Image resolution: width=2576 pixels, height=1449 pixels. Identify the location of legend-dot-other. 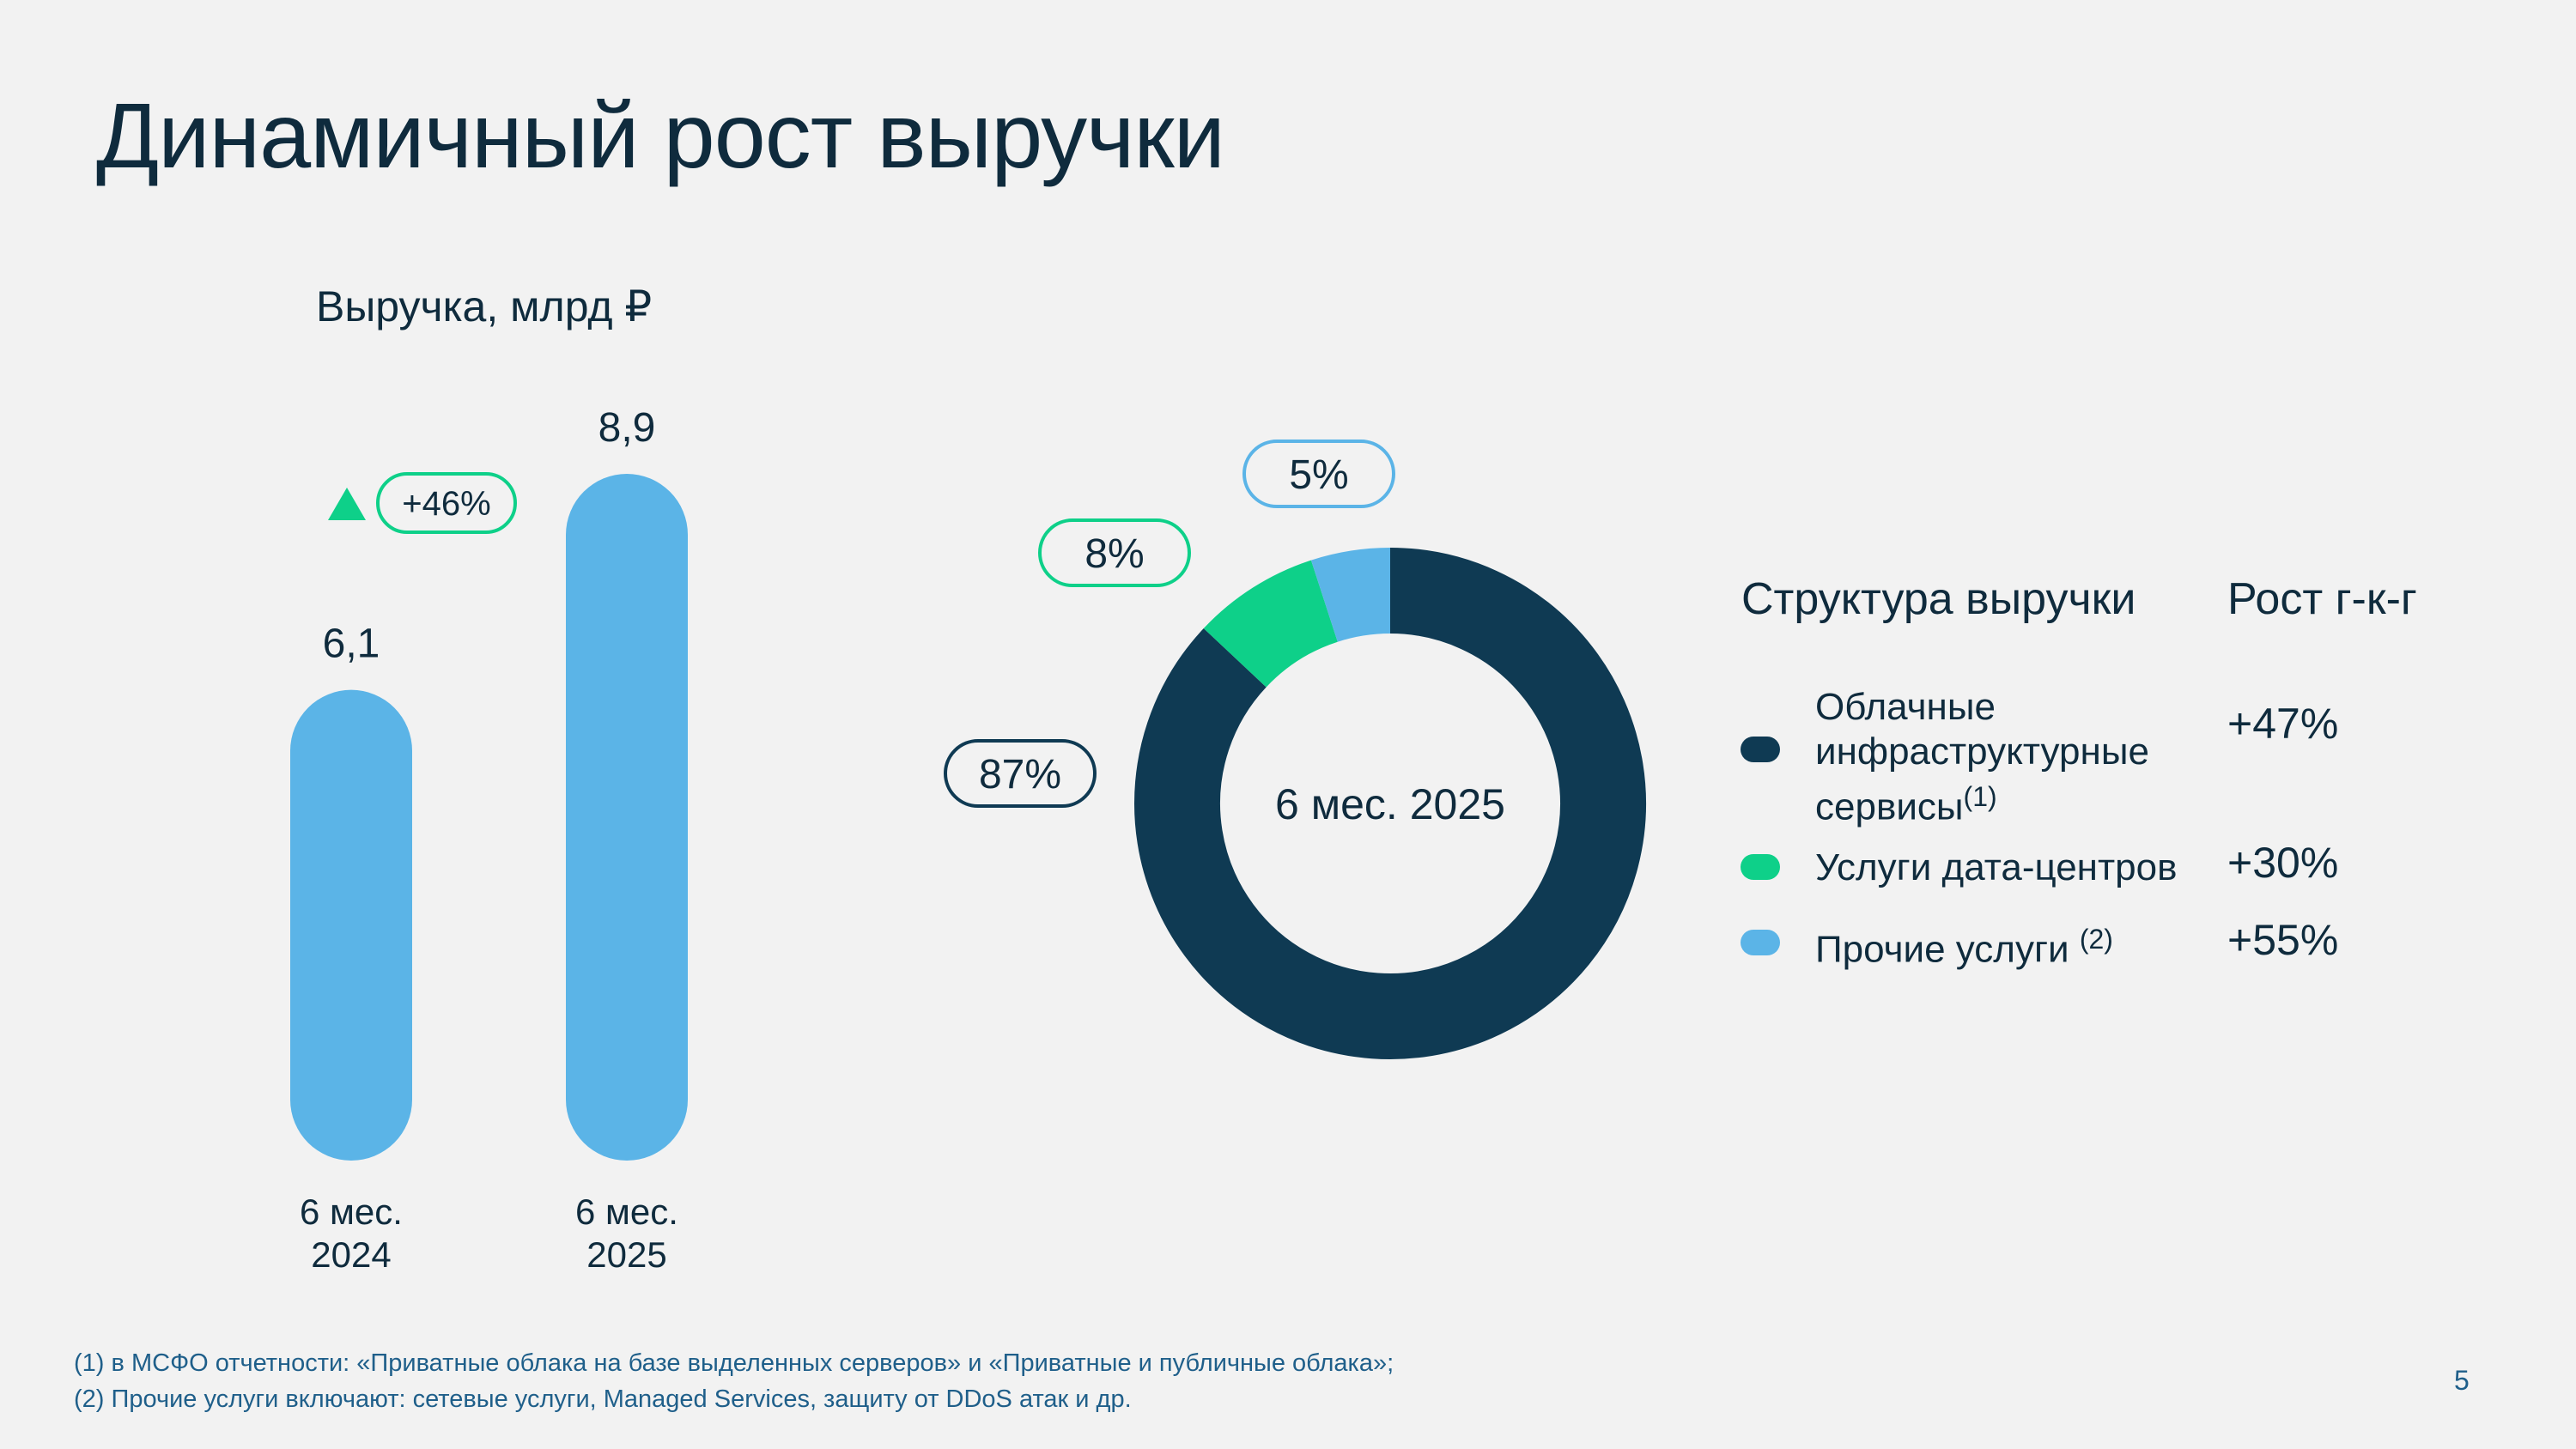
(1761, 942).